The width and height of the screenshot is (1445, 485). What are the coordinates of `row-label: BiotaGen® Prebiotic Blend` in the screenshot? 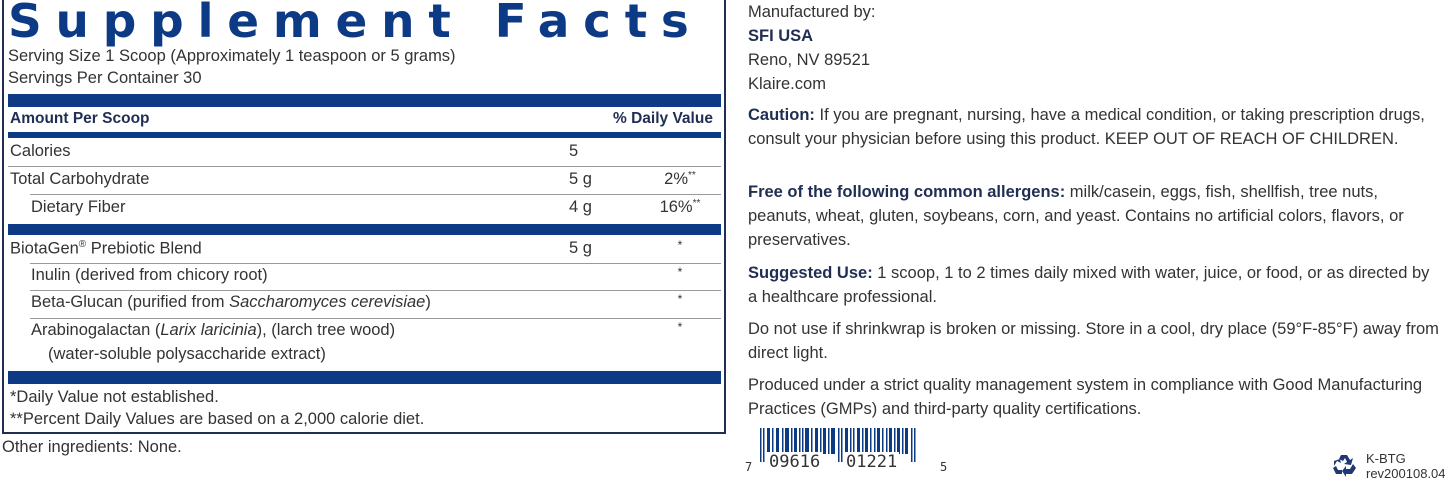 It's located at (106, 248).